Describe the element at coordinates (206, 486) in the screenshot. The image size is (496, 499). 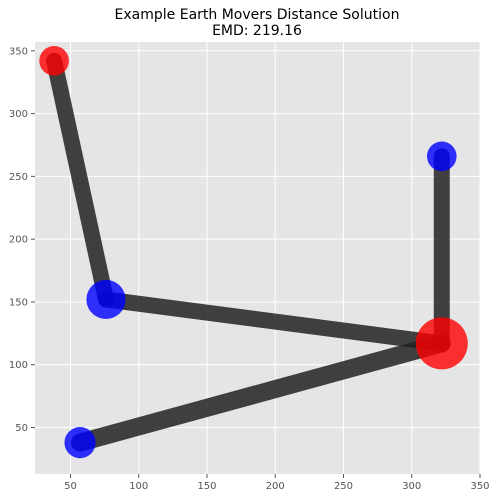
I see `x-tick-label: 150` at that location.